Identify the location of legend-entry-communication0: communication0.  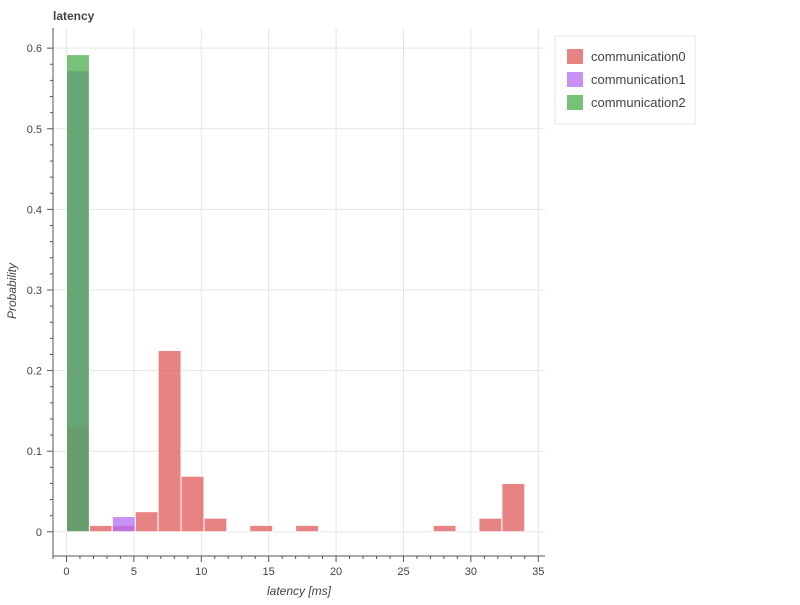
(638, 56).